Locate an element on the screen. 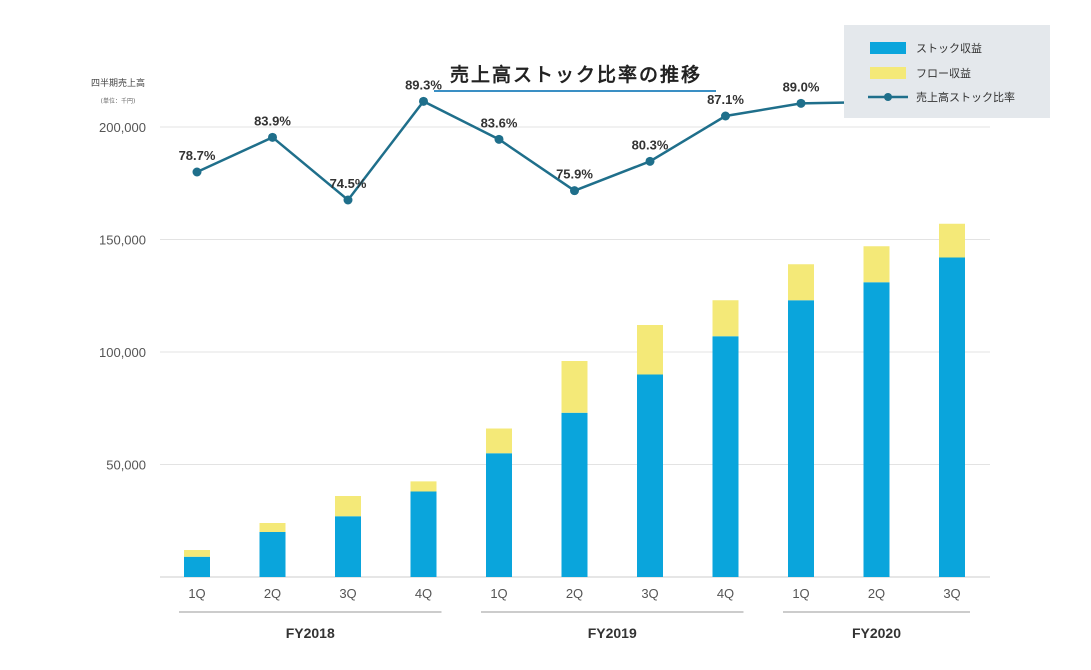  group-label: FY2019 is located at coordinates (612, 633).